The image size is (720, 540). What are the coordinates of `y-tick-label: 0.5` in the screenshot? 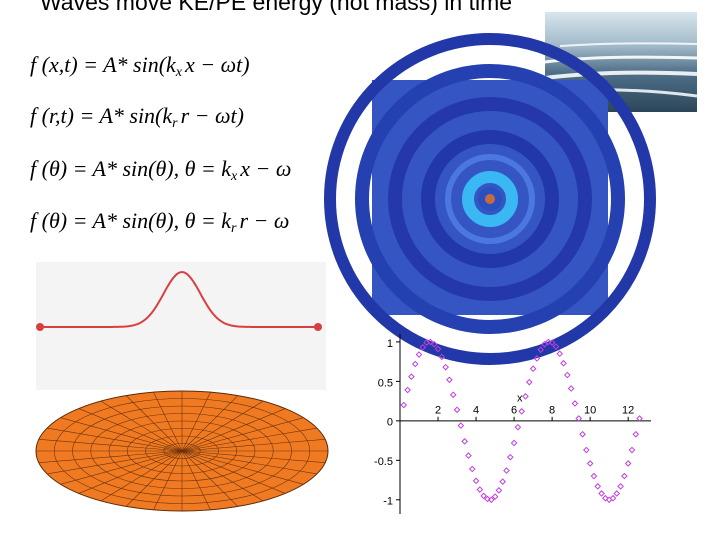 It's located at (385, 383).